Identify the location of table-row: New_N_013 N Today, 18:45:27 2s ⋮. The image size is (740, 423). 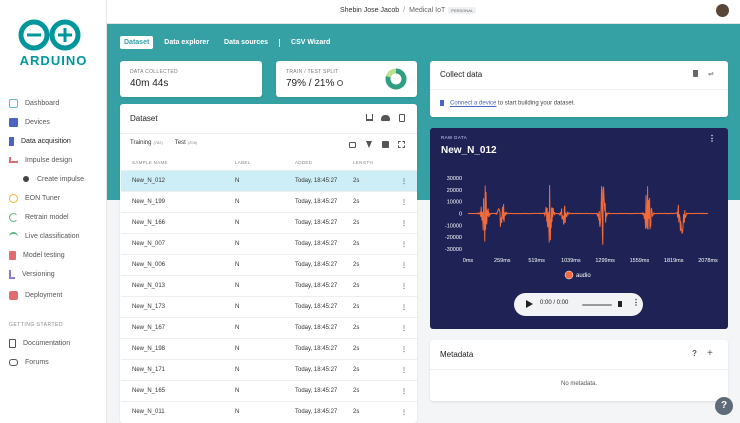
(269, 285).